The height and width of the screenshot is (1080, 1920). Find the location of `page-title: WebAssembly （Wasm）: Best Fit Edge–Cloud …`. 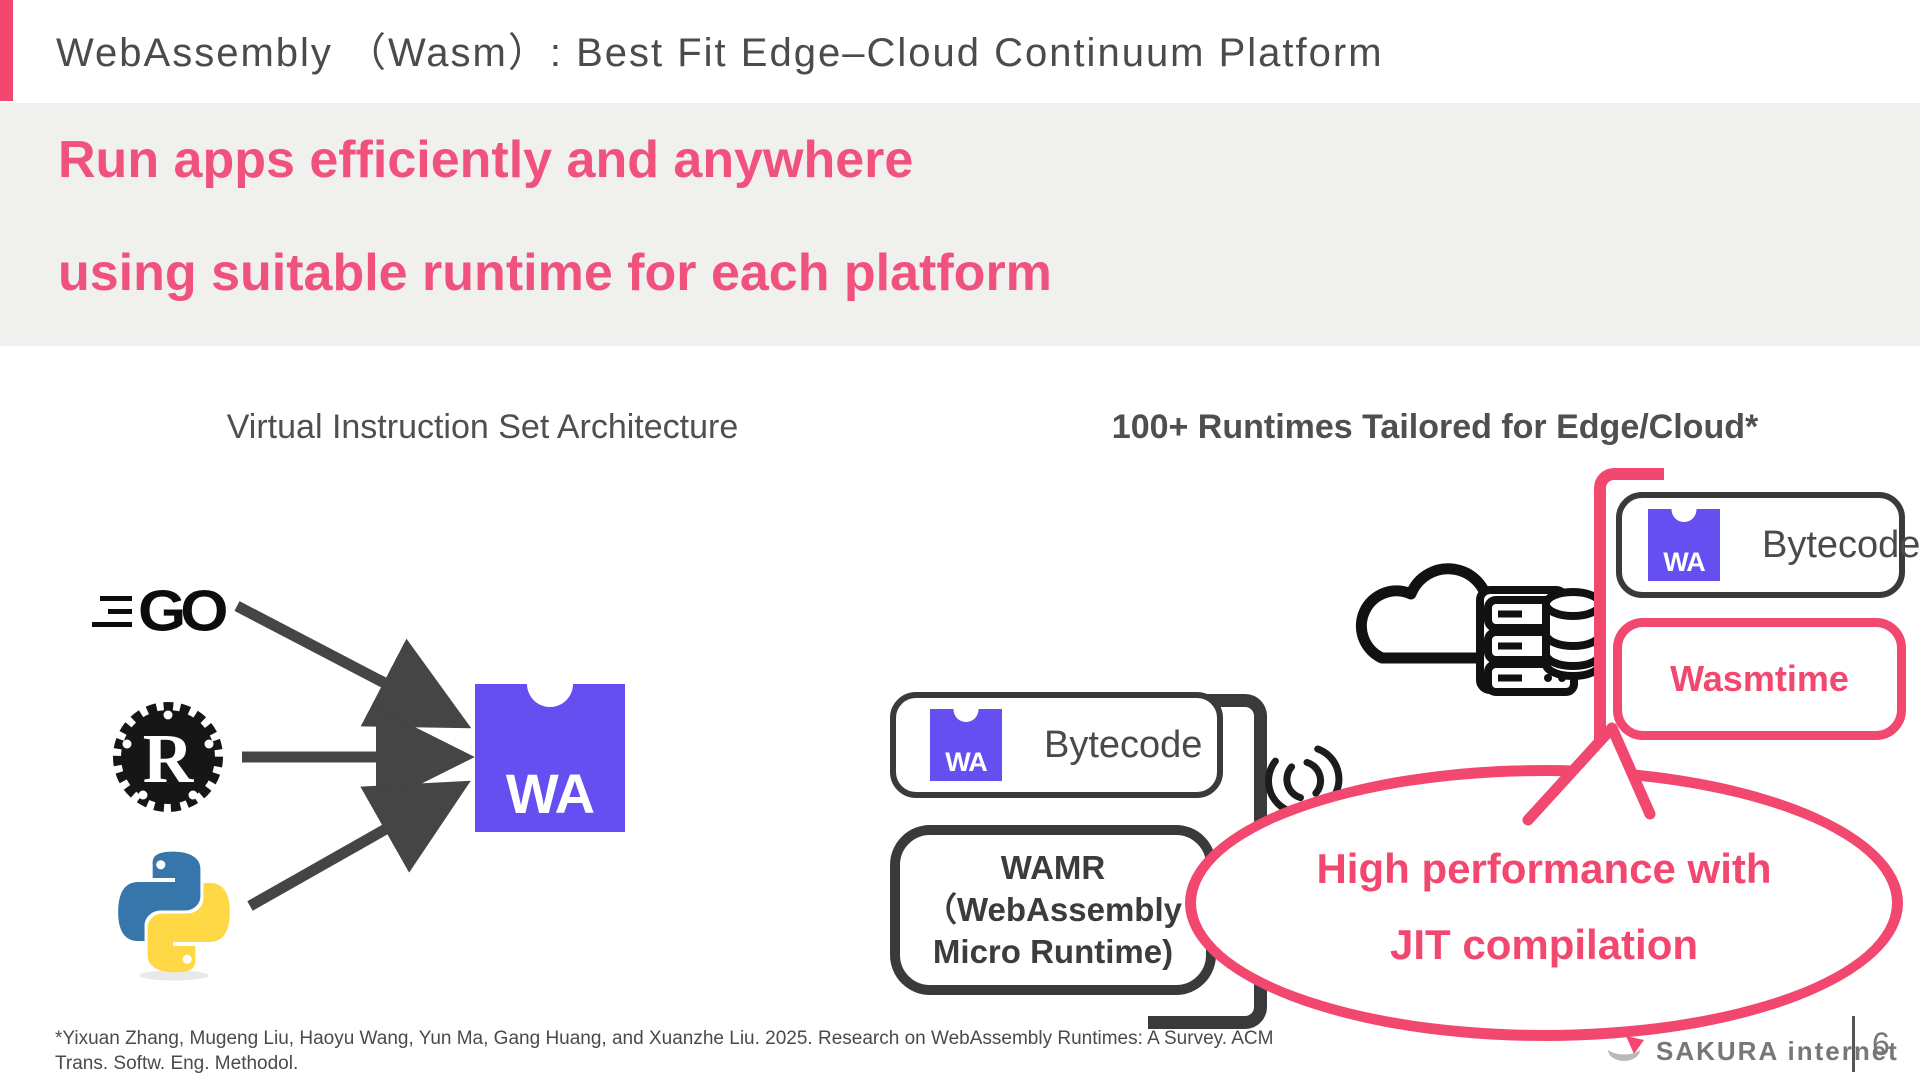

page-title: WebAssembly （Wasm）: Best Fit Edge–Cloud … is located at coordinates (720, 53).